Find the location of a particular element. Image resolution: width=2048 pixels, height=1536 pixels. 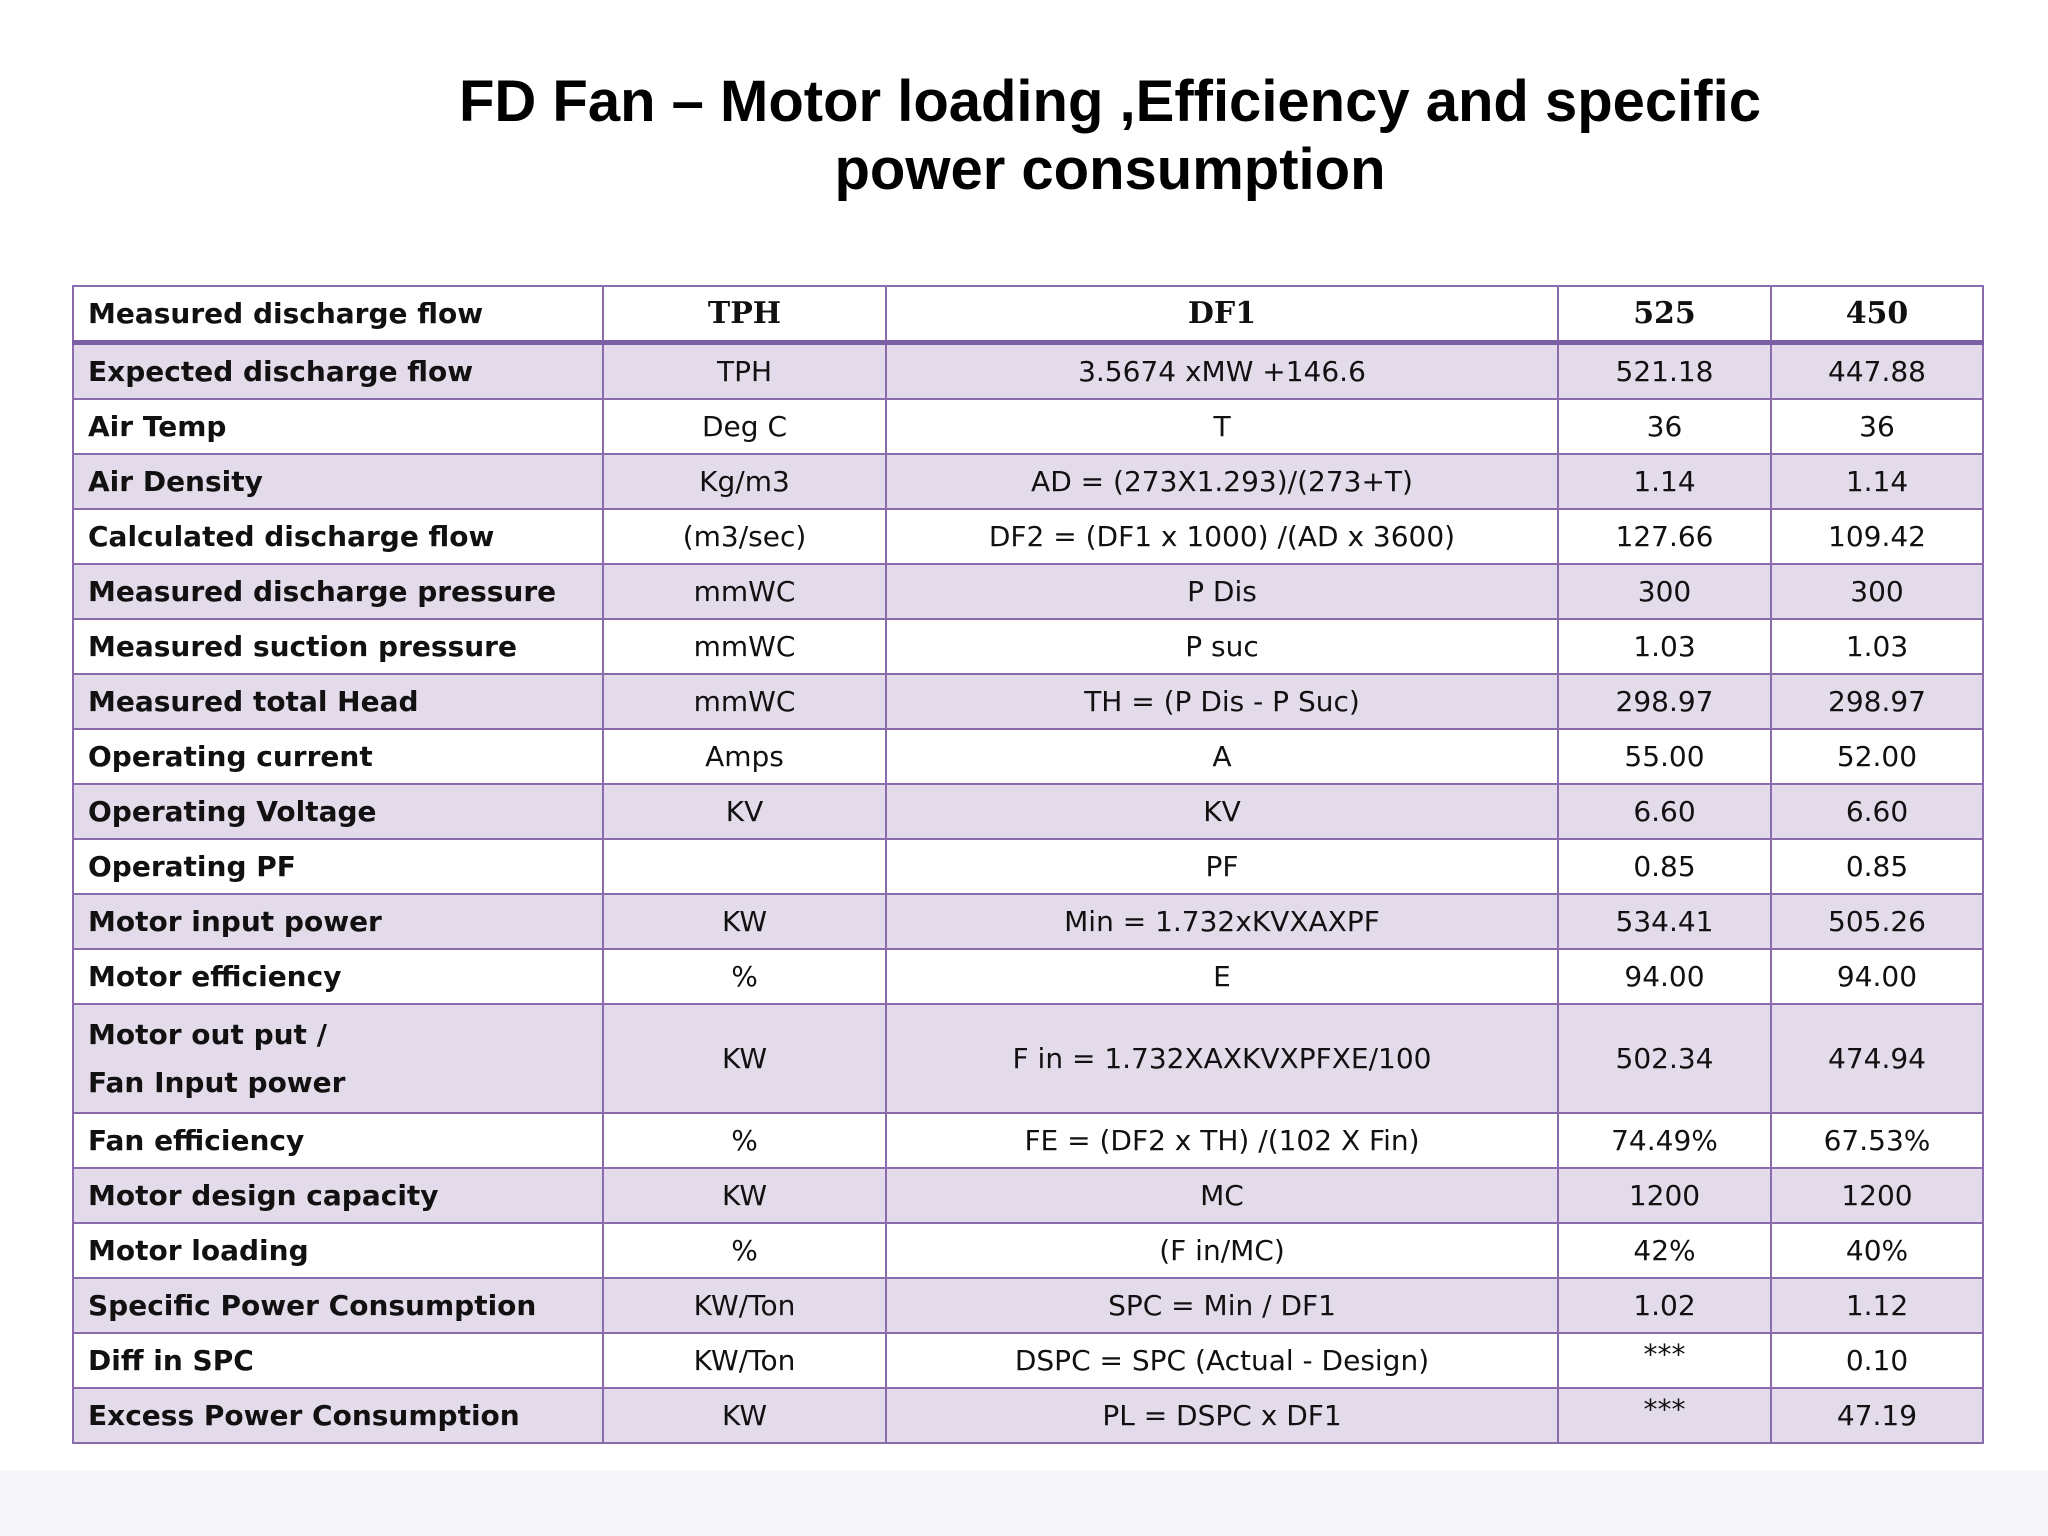

table-header-row: Measured discharge flow TPH DF1 525 450 is located at coordinates (1028, 315).